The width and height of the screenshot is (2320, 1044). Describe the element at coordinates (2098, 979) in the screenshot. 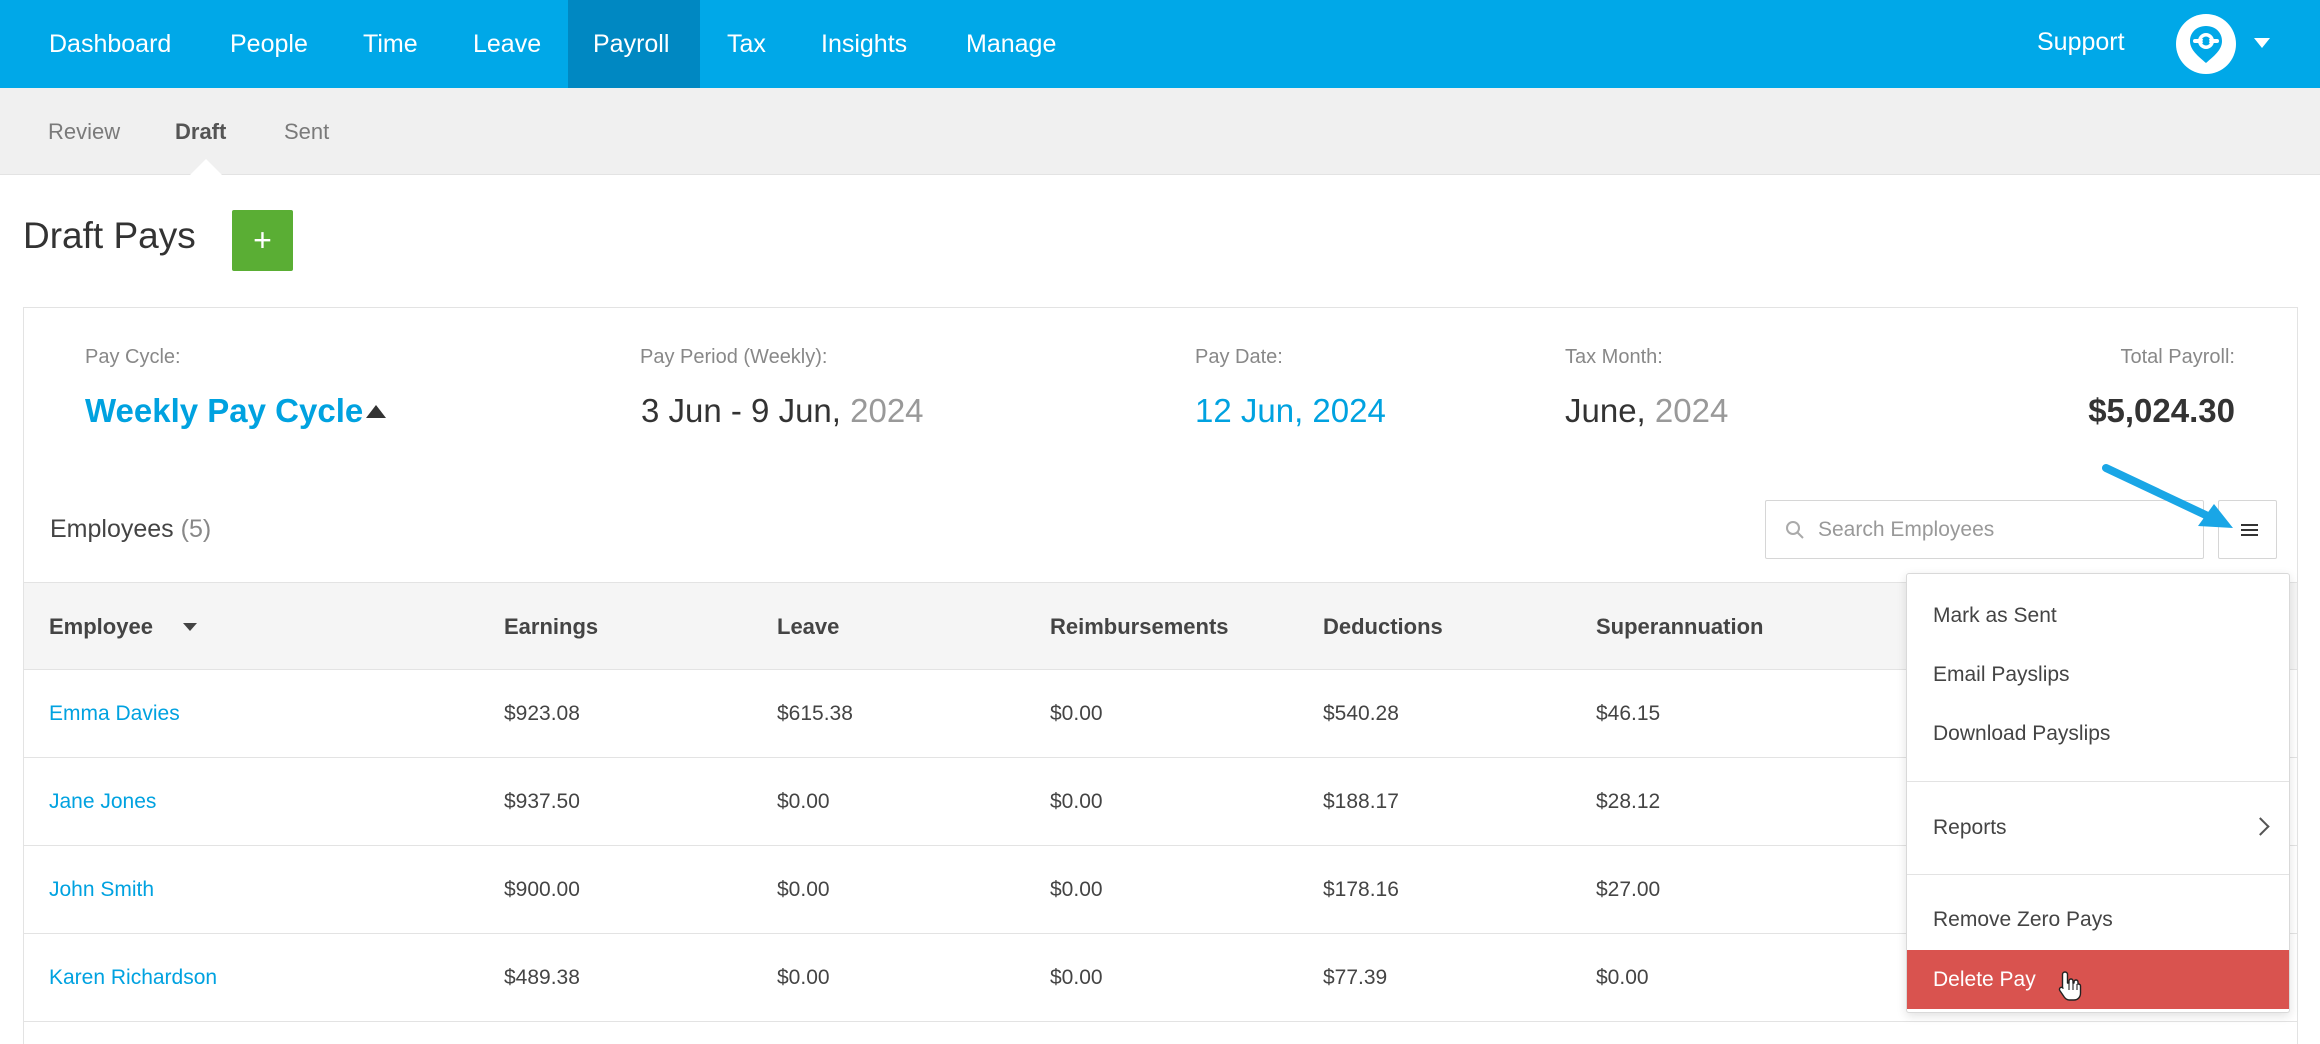

I see `menu-delete-pay: Delete Pay` at that location.